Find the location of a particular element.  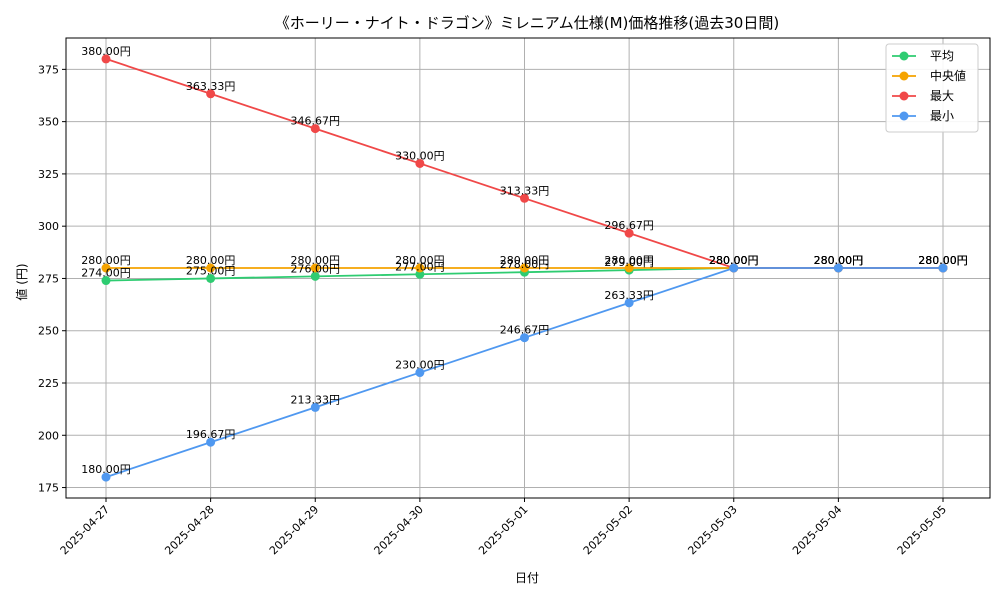

data-label: 230.00円 is located at coordinates (420, 365).